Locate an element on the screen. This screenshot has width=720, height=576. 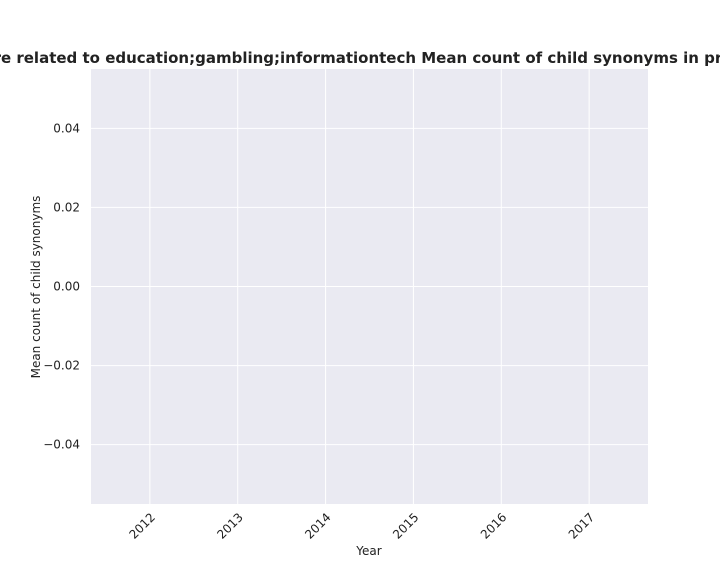
x-tick-label: 2015 is located at coordinates (405, 525).